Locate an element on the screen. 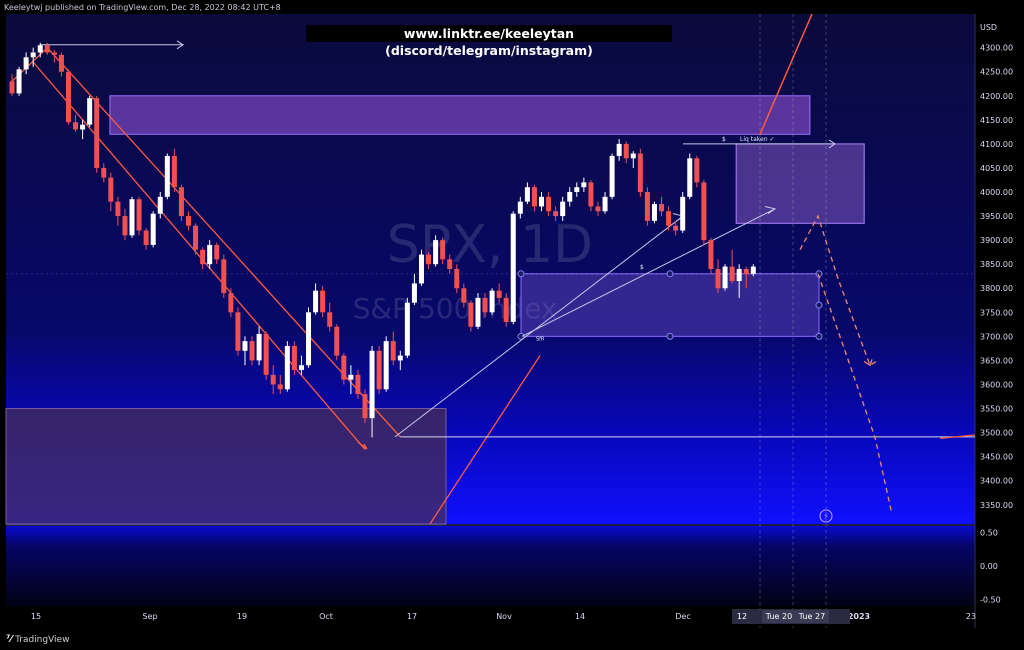 This screenshot has width=1024, height=650. osc-tick-label: 0.50 is located at coordinates (989, 533).